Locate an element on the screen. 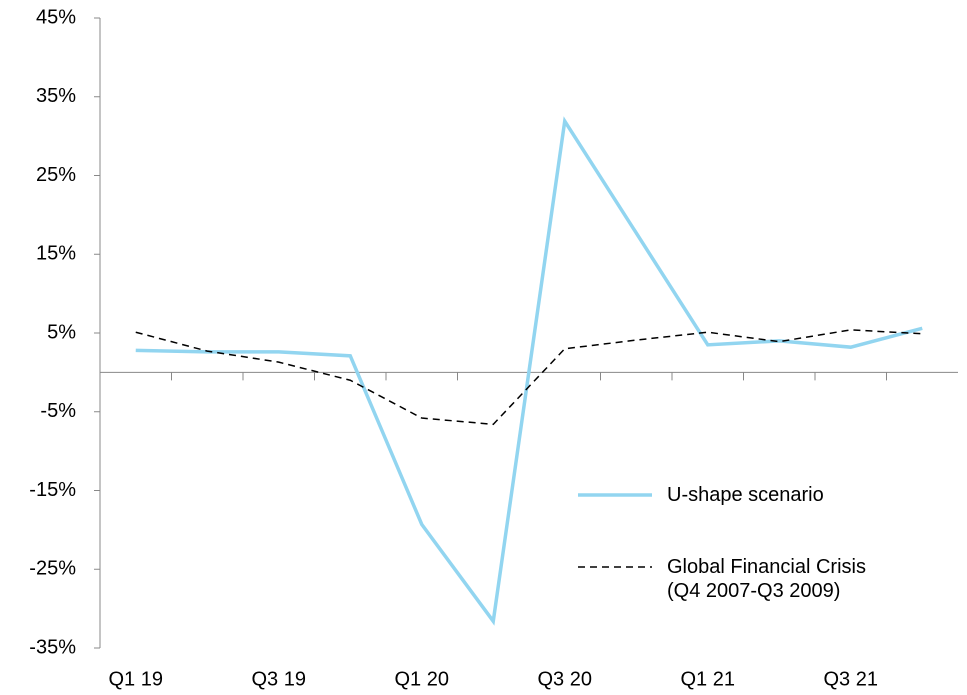 The width and height of the screenshot is (967, 695). legend-label: U-shape scenario is located at coordinates (745, 495).